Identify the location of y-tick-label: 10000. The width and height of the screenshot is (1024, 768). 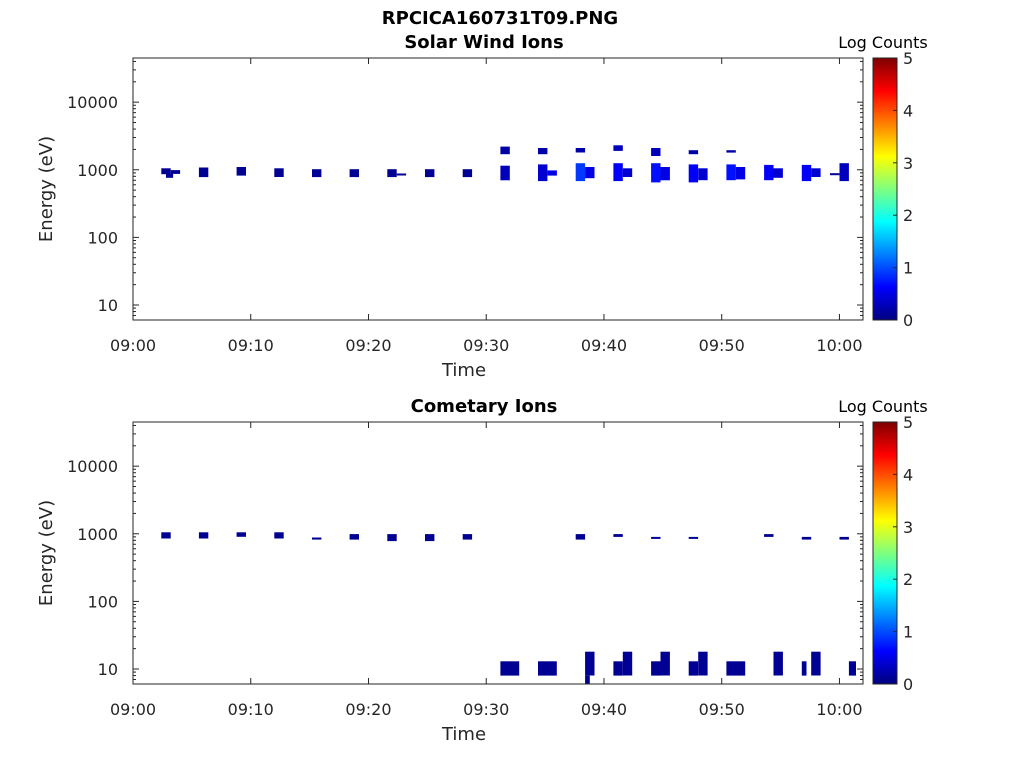
(92, 102).